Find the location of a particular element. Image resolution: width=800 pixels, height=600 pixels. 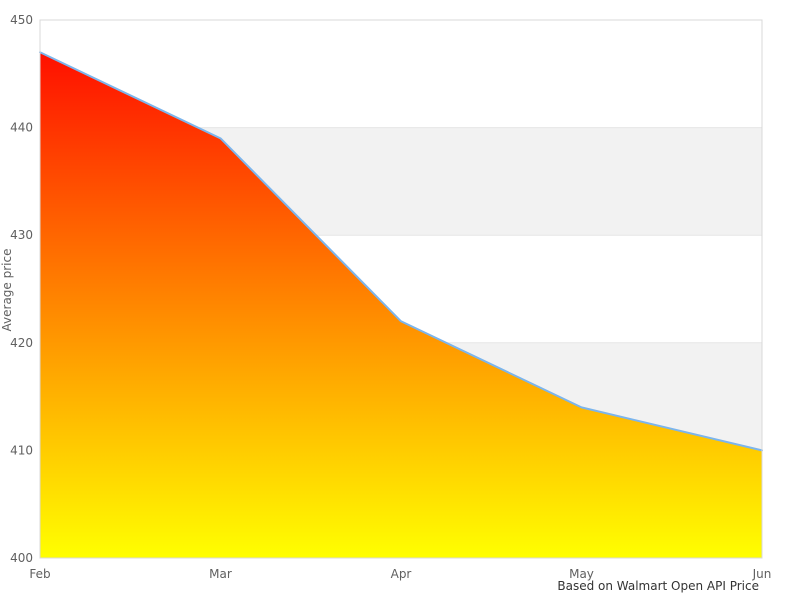

y-axis-labels: 400 410 420 430 440 450 is located at coordinates (21, 289).